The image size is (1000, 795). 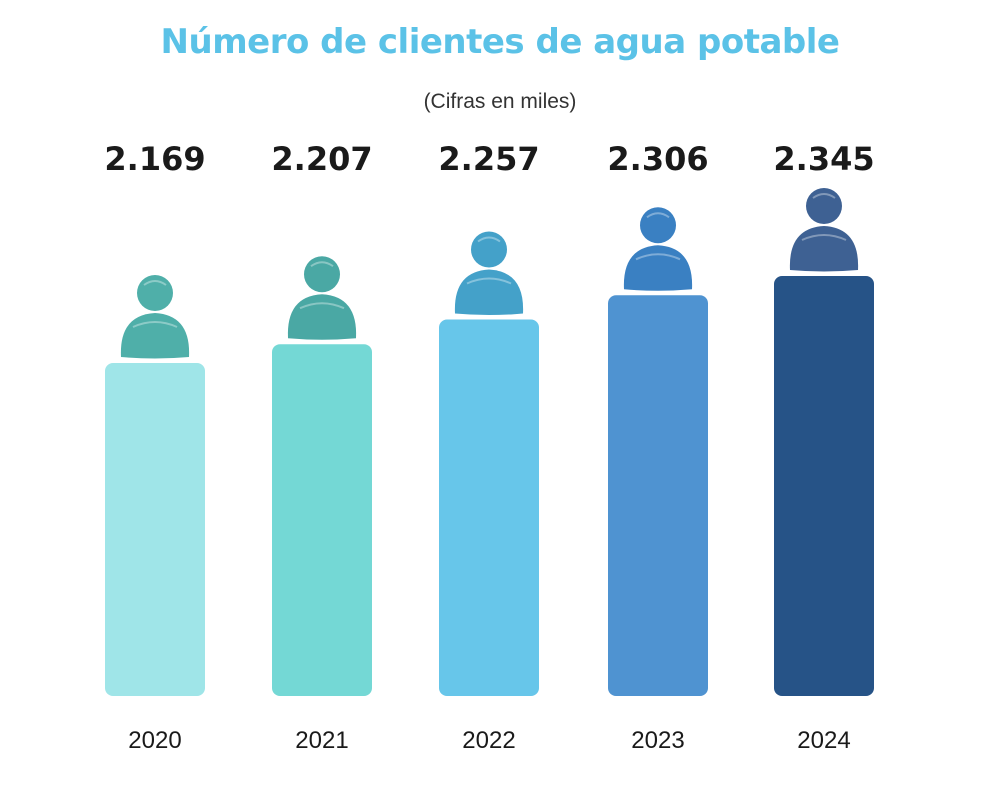 I want to click on value-label-2021: 2.207, so click(x=321, y=159).